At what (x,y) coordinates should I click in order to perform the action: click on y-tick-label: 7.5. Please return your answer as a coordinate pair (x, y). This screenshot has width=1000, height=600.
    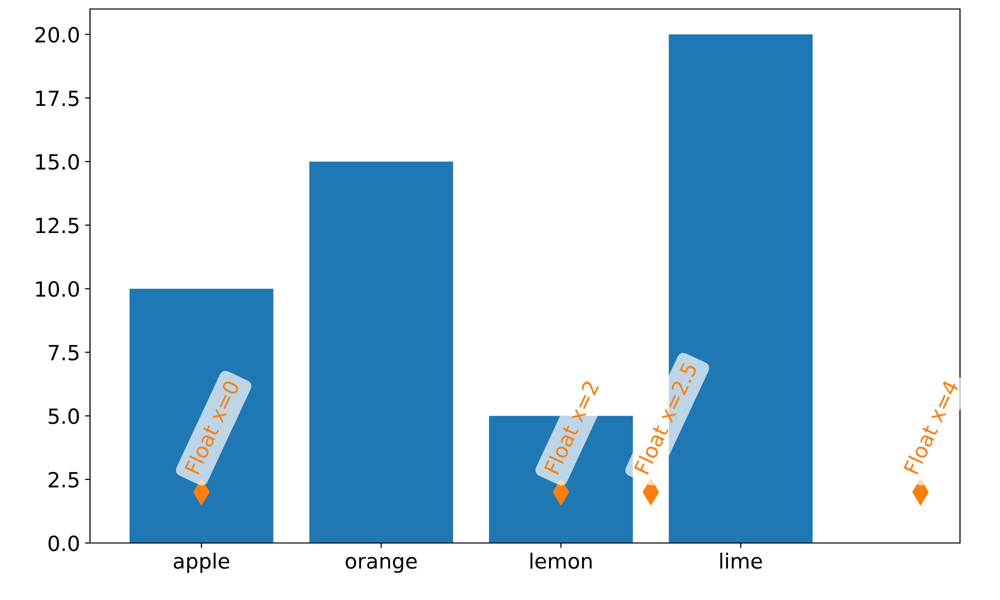
    Looking at the image, I should click on (63, 352).